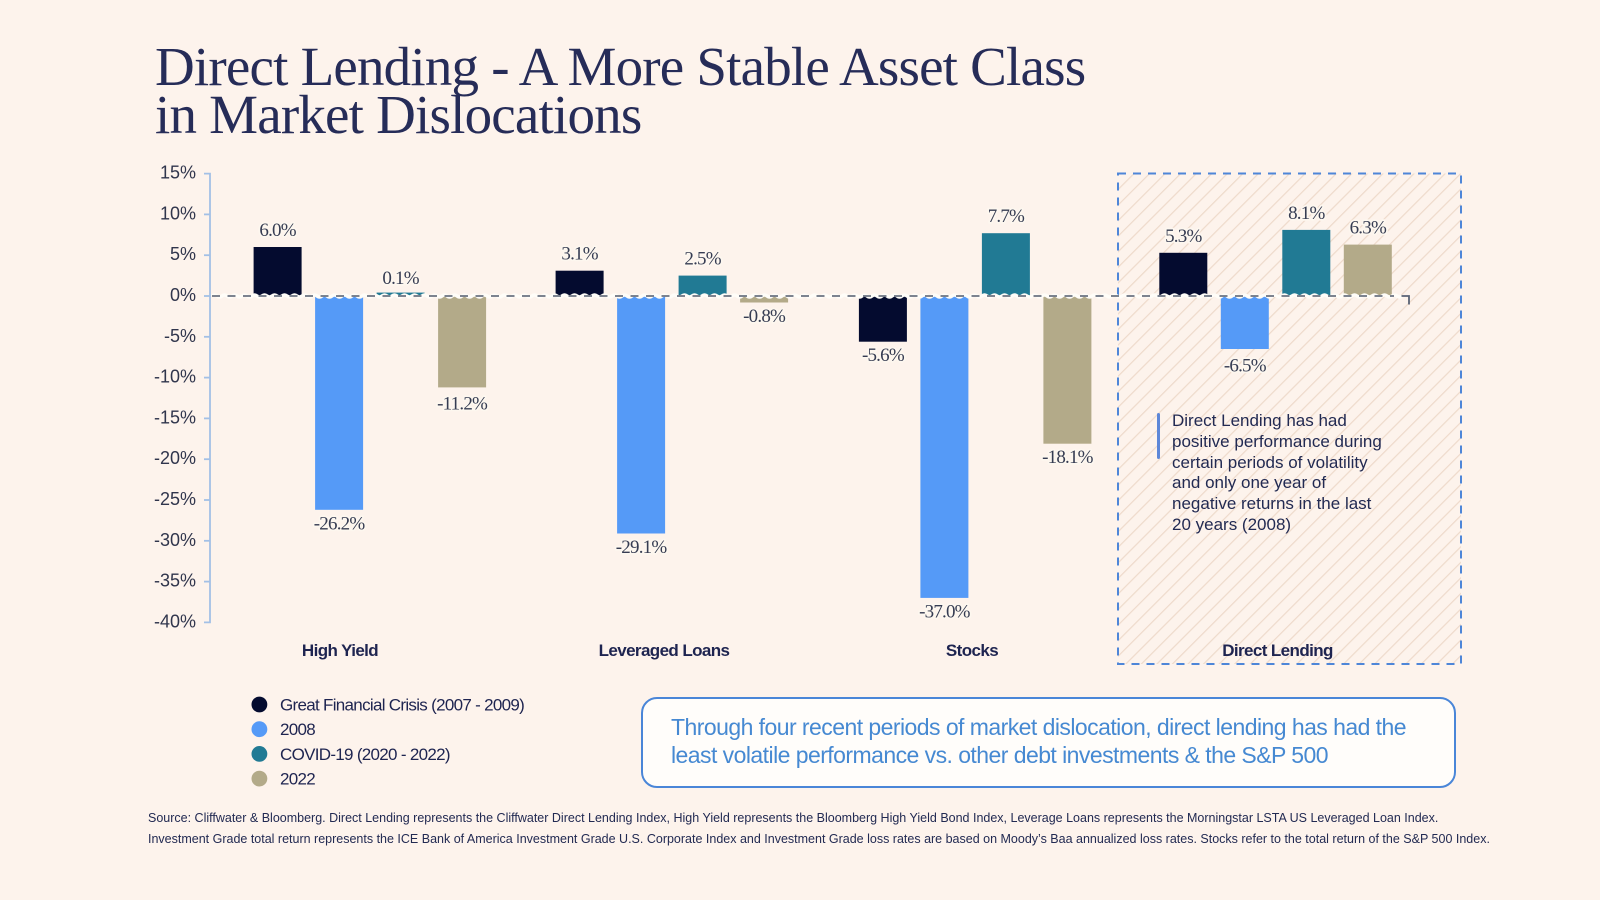  I want to click on svg-text: 10%, so click(178, 213).